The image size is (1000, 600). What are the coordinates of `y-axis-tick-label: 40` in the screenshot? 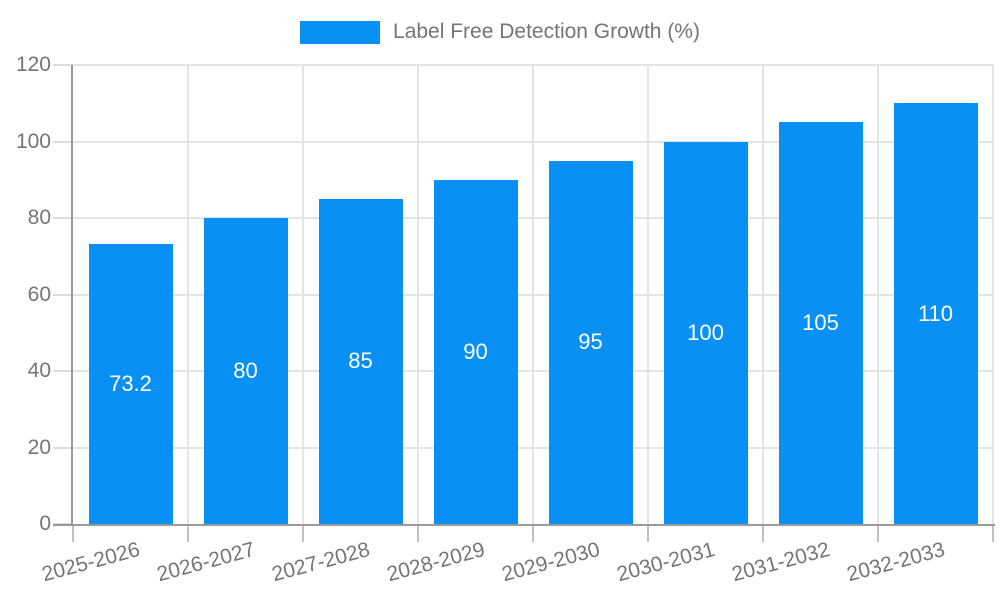 It's located at (39, 370).